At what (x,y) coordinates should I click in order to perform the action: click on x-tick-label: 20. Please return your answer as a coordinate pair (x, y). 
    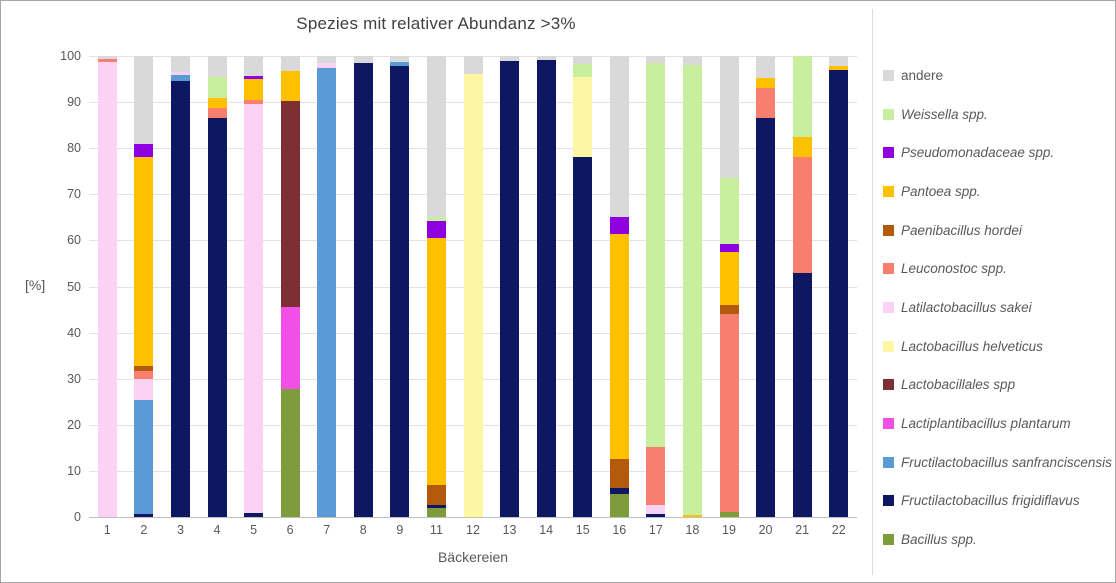
    Looking at the image, I should click on (765, 530).